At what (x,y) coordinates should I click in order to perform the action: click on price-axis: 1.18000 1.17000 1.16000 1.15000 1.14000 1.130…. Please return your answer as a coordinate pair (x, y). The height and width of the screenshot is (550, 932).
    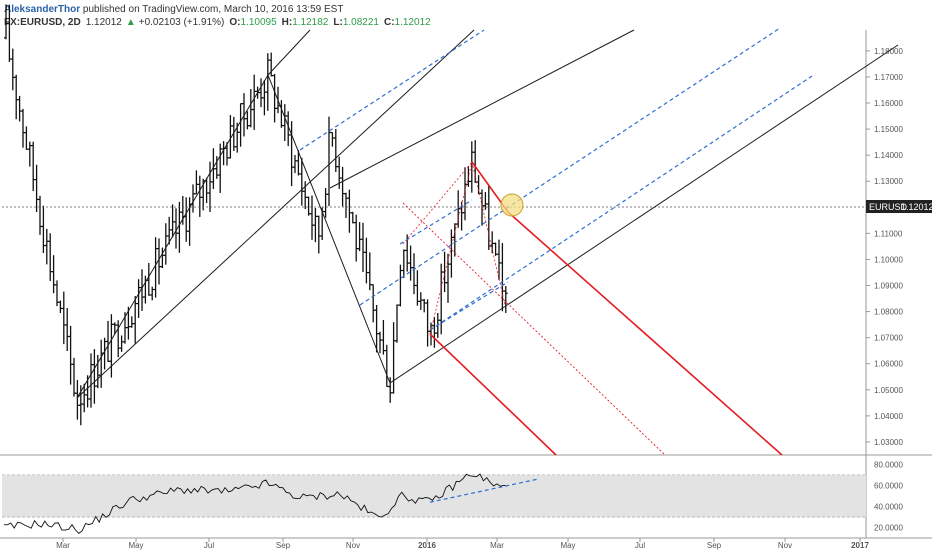
    Looking at the image, I should click on (884, 247).